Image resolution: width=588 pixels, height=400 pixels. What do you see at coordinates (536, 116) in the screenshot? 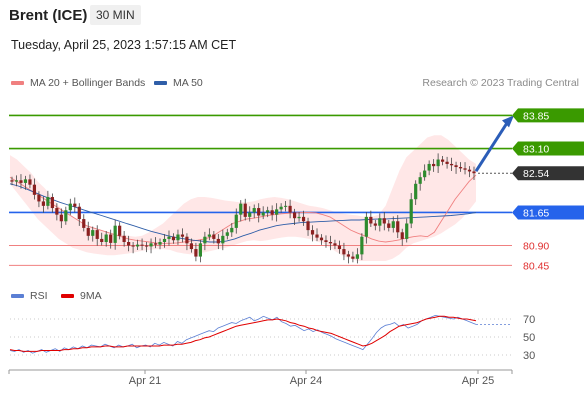
I see `level-tag-label: 83.85` at bounding box center [536, 116].